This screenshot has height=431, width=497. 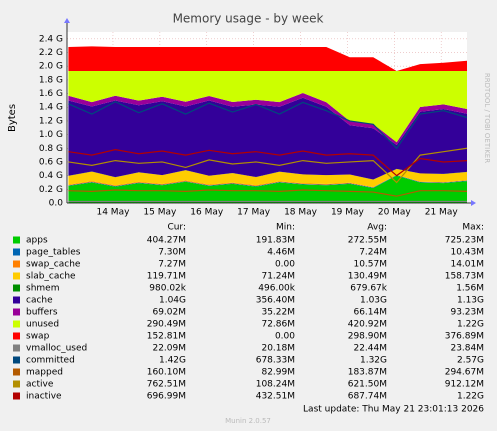 What do you see at coordinates (473, 228) in the screenshot?
I see `column-header: Max:` at bounding box center [473, 228].